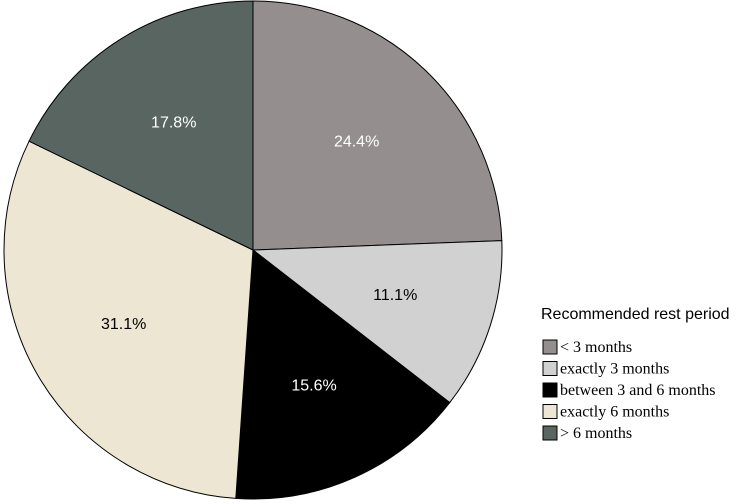  I want to click on legend-label-exactly-6-months: exactly 6 months, so click(614, 412).